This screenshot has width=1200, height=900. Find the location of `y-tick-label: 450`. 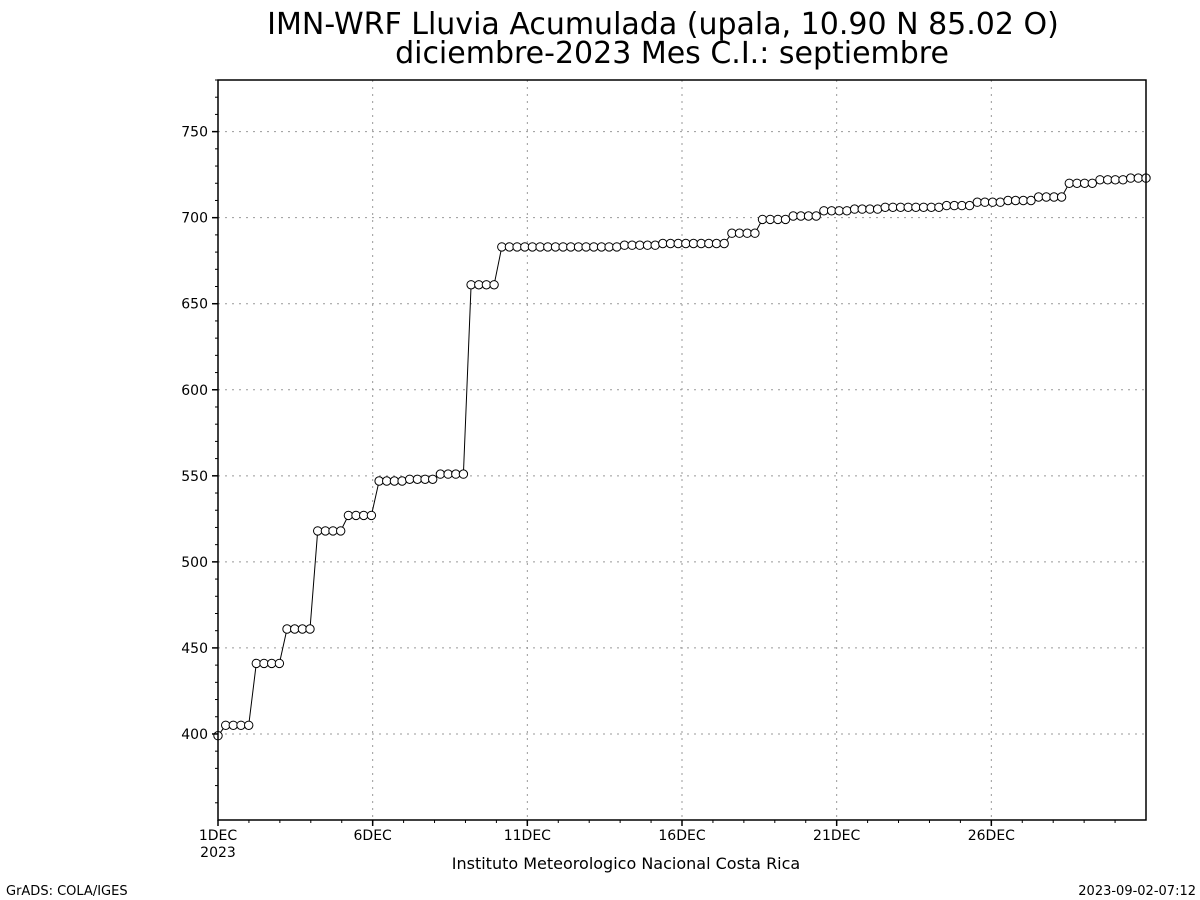

y-tick-label: 450 is located at coordinates (194, 649).